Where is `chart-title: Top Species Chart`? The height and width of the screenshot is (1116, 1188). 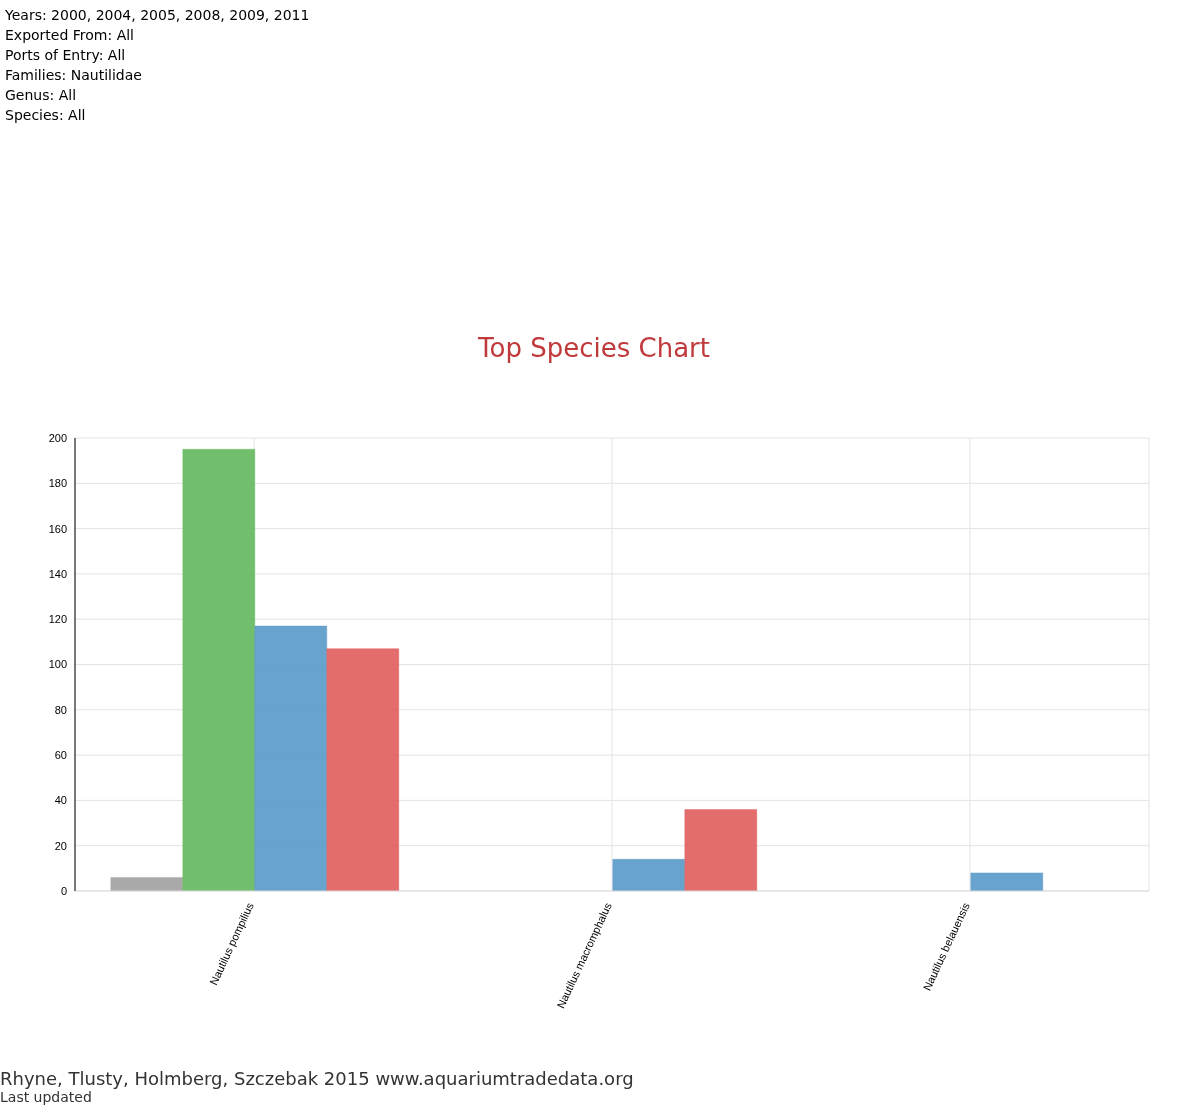 chart-title: Top Species Chart is located at coordinates (594, 348).